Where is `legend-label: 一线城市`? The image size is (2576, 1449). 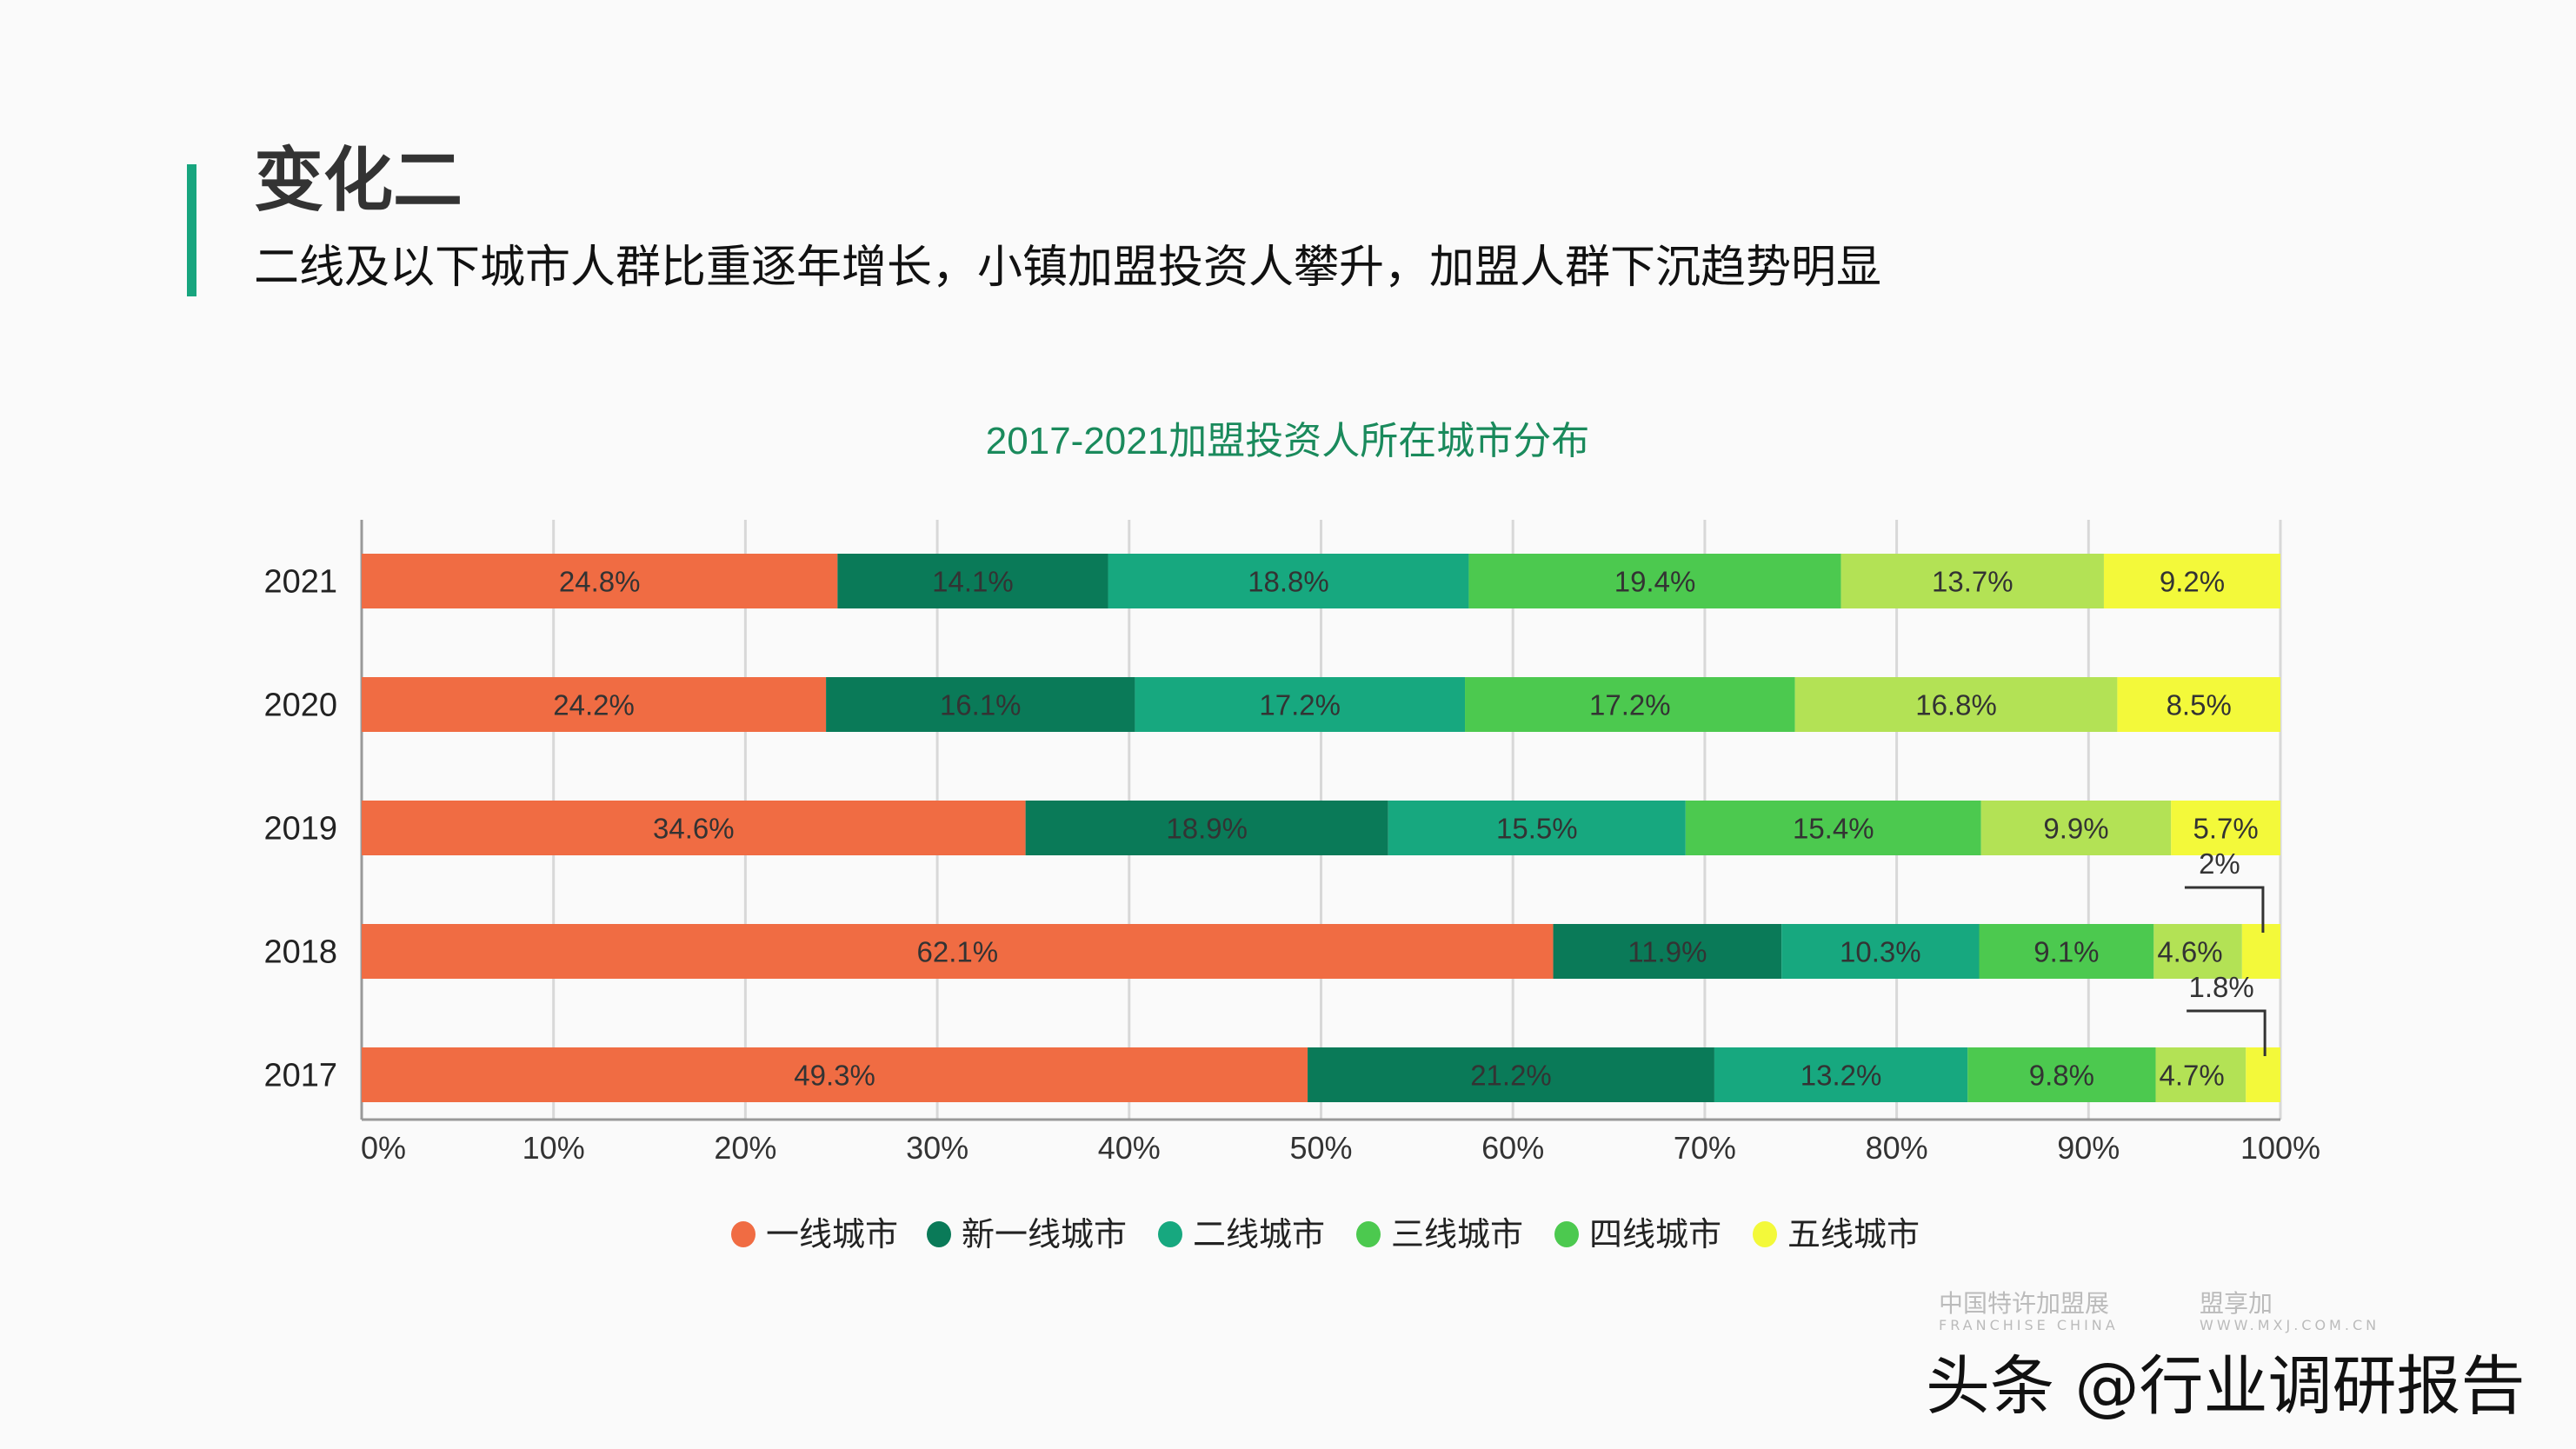 legend-label: 一线城市 is located at coordinates (832, 1235).